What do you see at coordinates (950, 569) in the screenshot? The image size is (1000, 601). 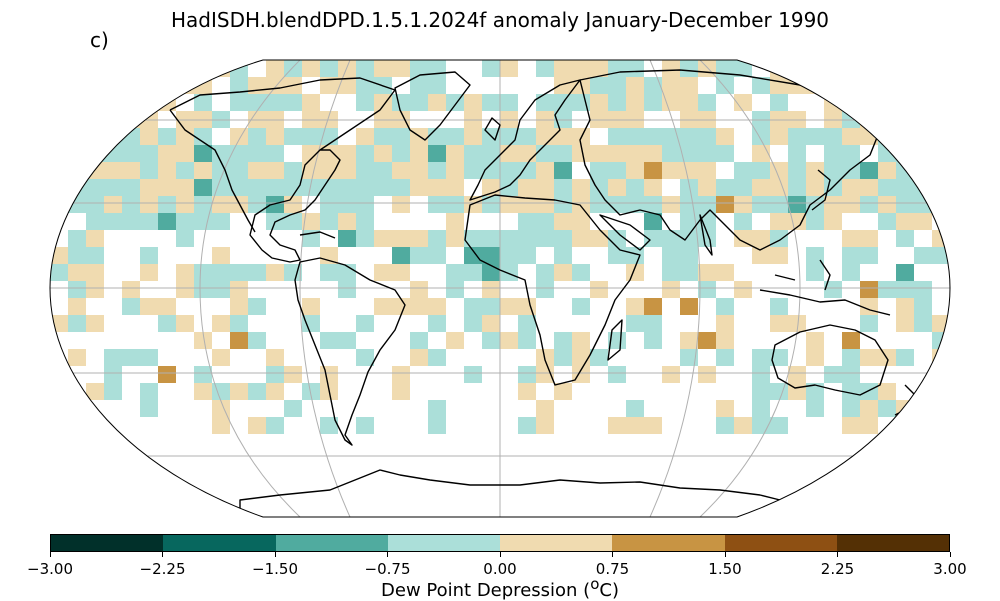 I see `colorbar-tick-label: 3.00` at bounding box center [950, 569].